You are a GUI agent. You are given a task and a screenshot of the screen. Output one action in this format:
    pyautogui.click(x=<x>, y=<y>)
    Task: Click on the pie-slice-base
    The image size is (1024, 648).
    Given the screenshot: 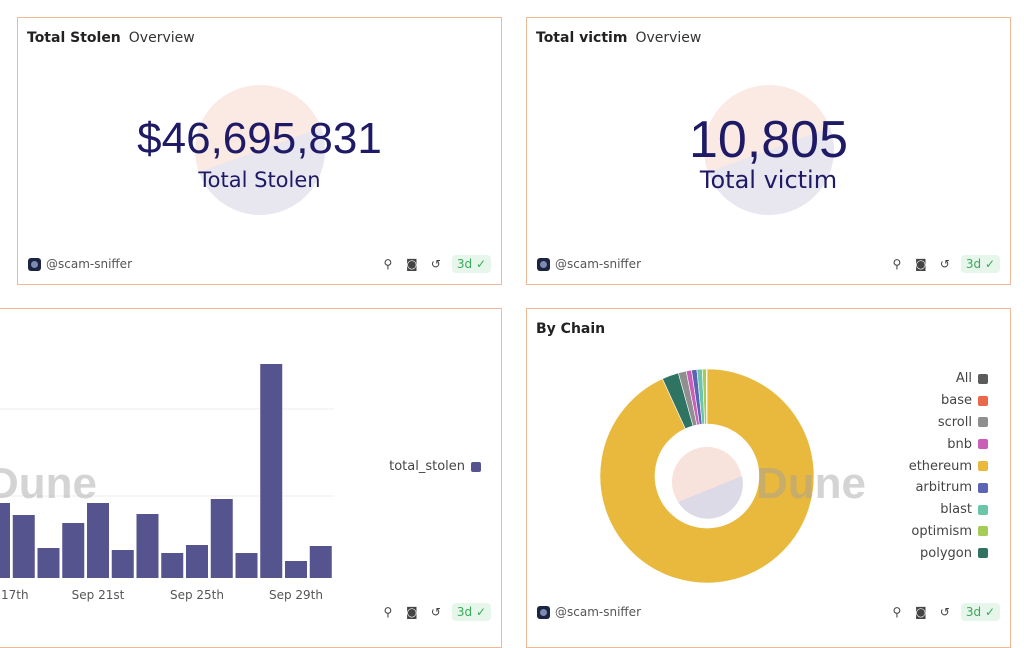 What is the action you would take?
    pyautogui.click(x=707, y=396)
    